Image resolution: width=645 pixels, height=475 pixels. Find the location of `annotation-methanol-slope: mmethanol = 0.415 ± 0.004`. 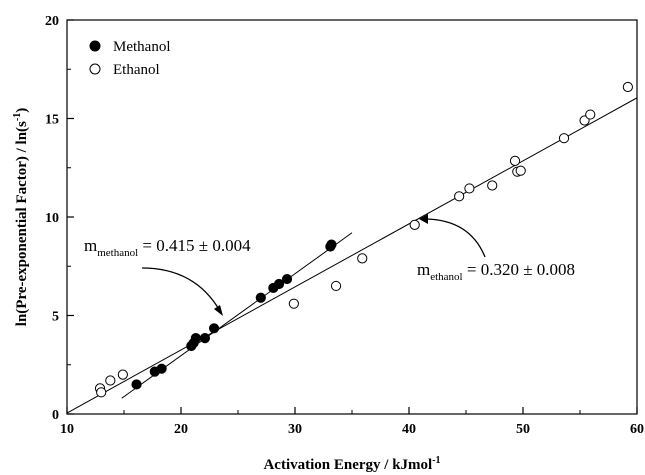

annotation-methanol-slope: mmethanol = 0.415 ± 0.004 is located at coordinates (167, 276).